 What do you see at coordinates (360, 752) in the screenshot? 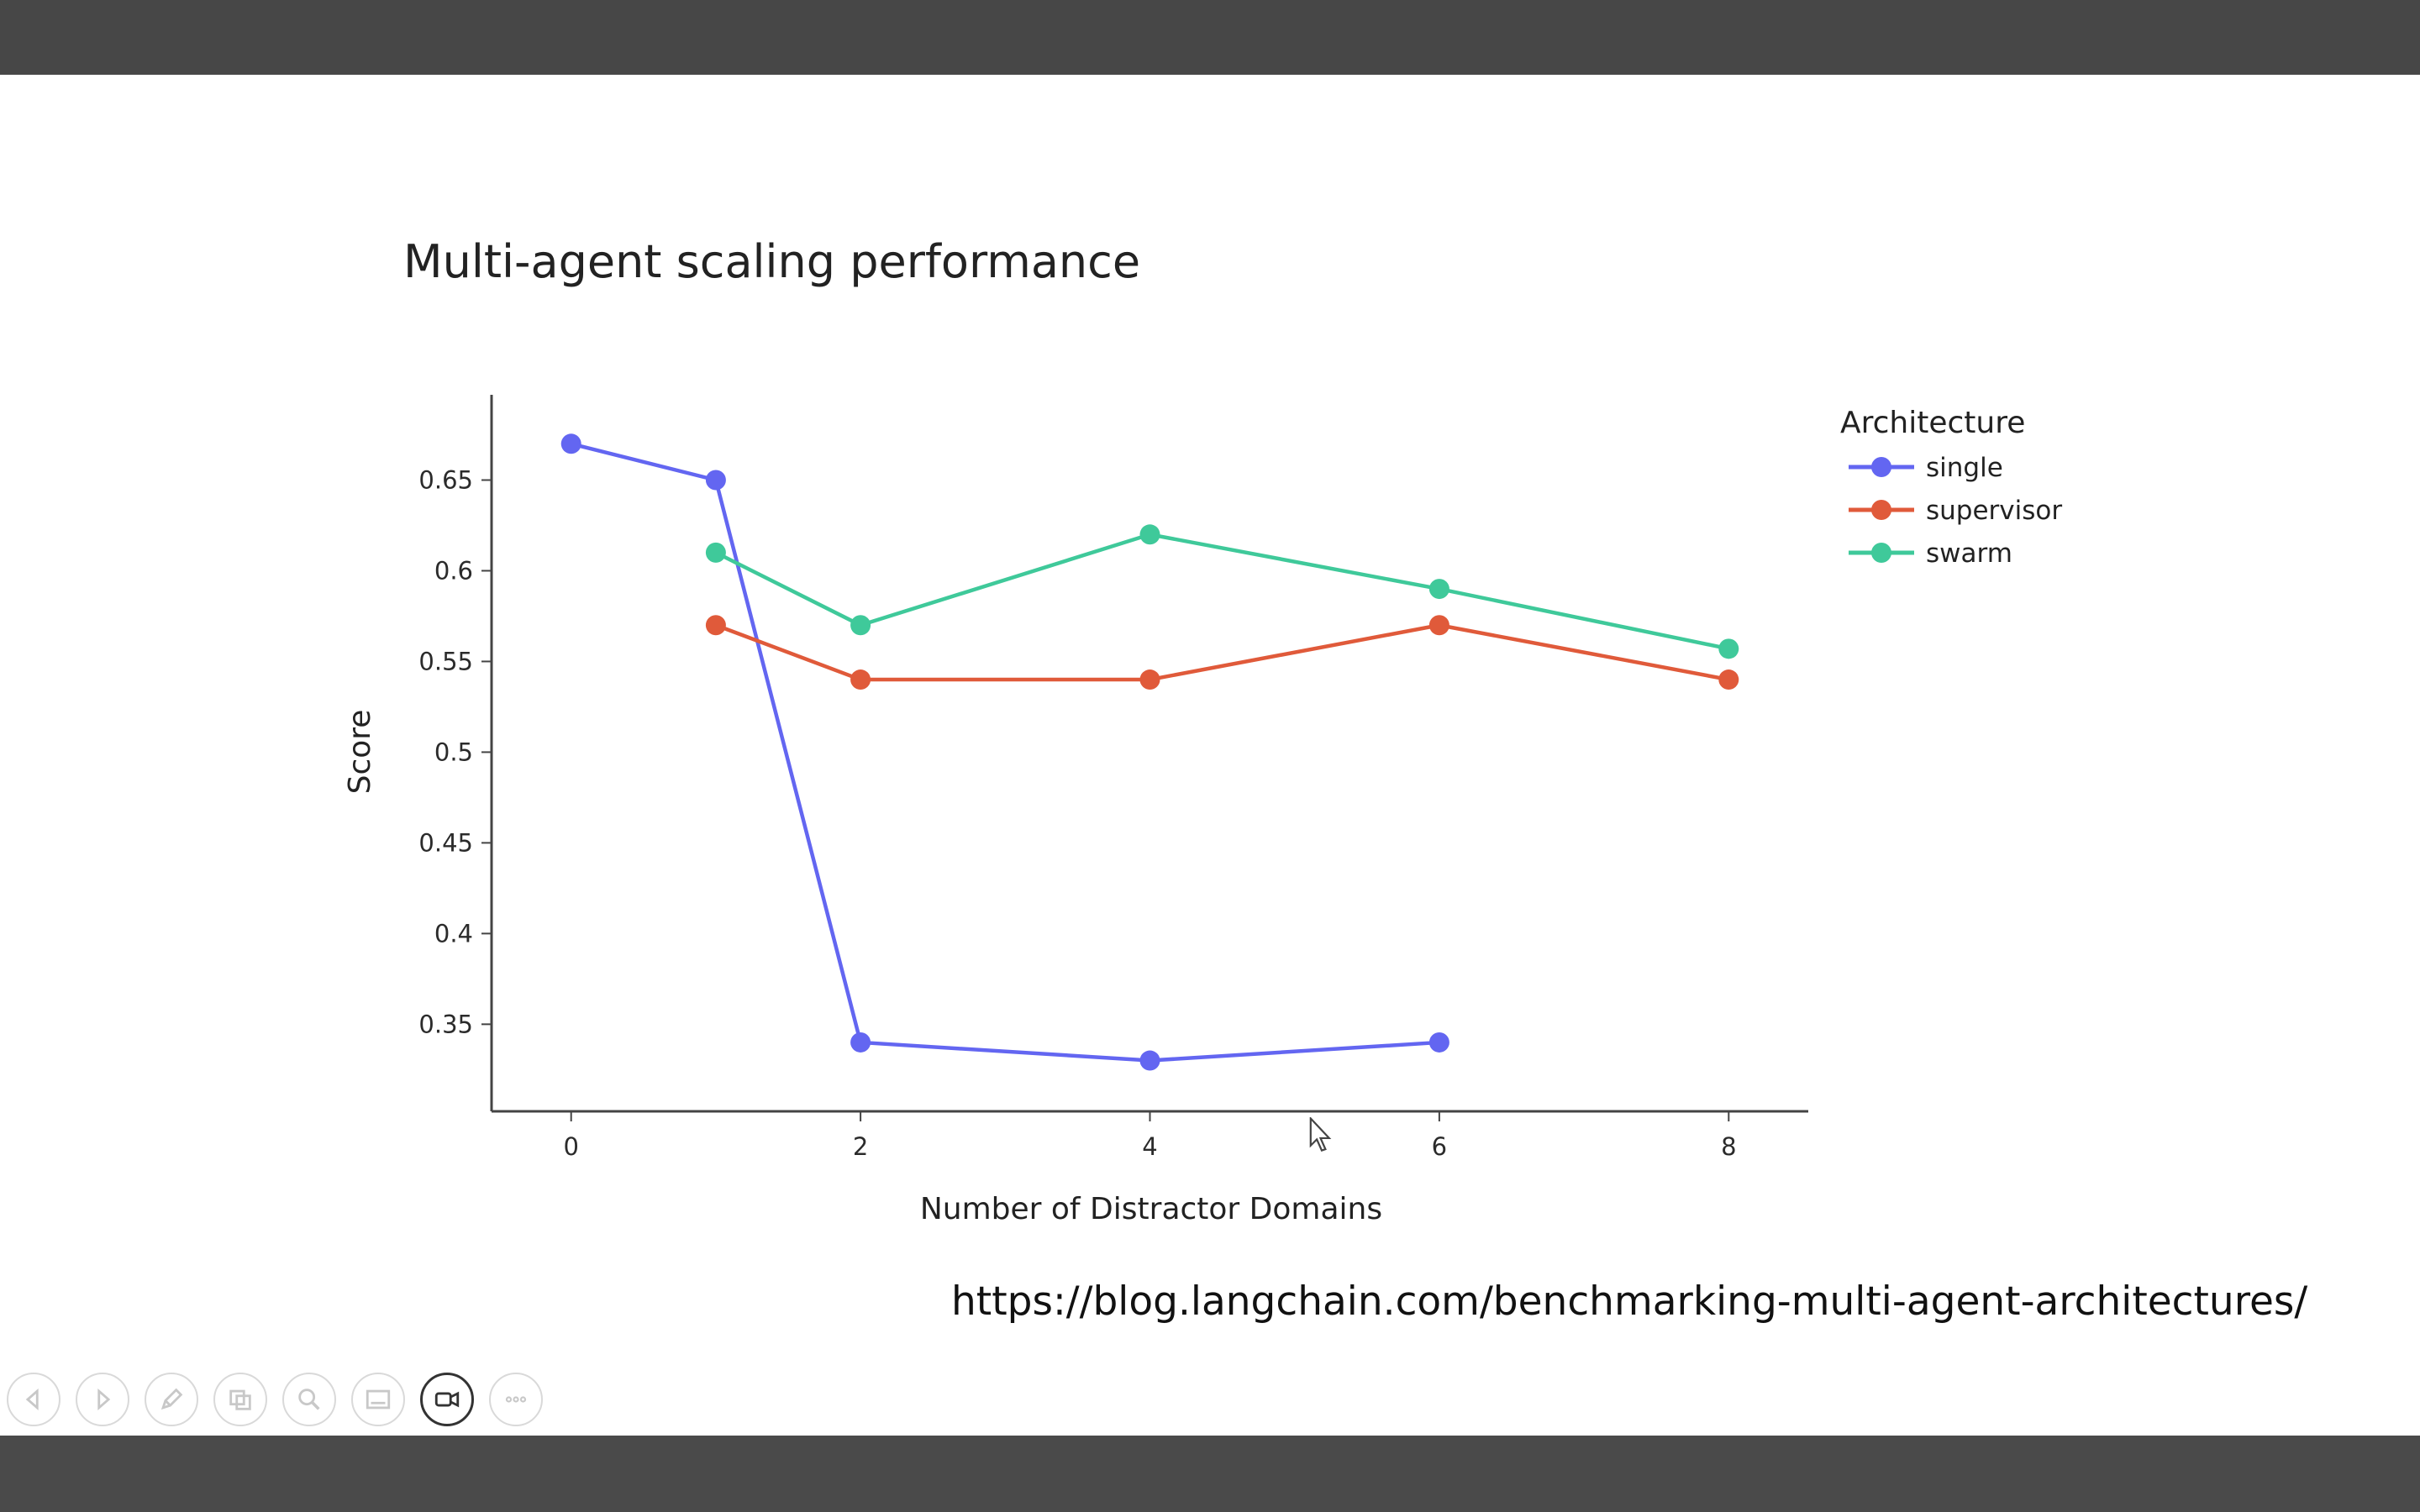
I see `y-axis-title: Score` at bounding box center [360, 752].